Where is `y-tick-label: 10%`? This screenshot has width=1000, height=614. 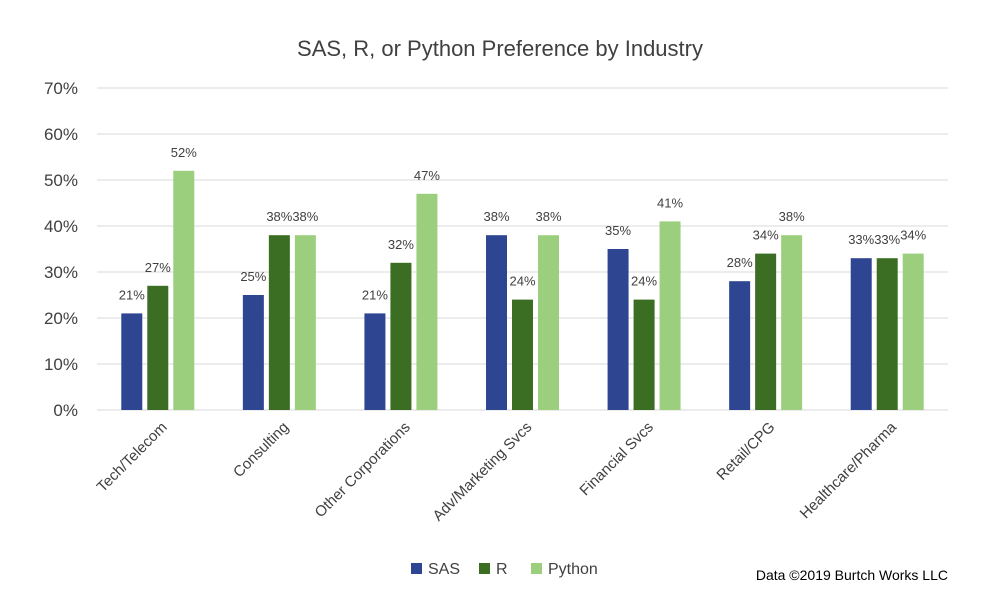 y-tick-label: 10% is located at coordinates (61, 364).